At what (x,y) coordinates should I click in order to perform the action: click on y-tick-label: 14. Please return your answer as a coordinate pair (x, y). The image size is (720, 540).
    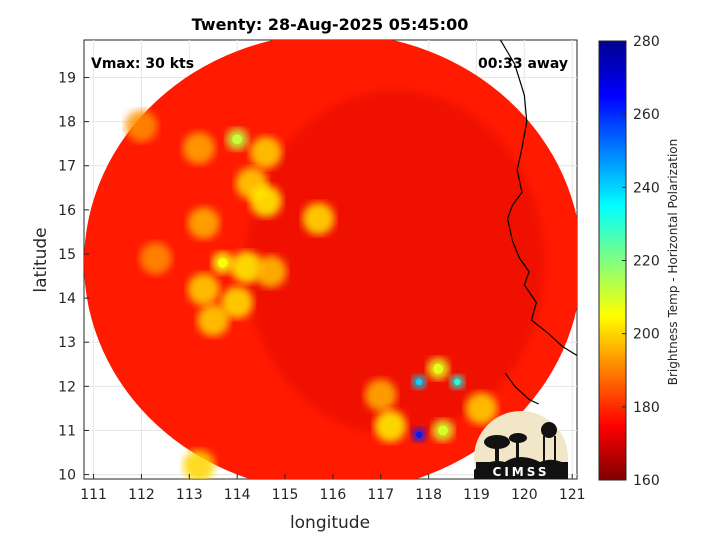
    Looking at the image, I should click on (67, 299).